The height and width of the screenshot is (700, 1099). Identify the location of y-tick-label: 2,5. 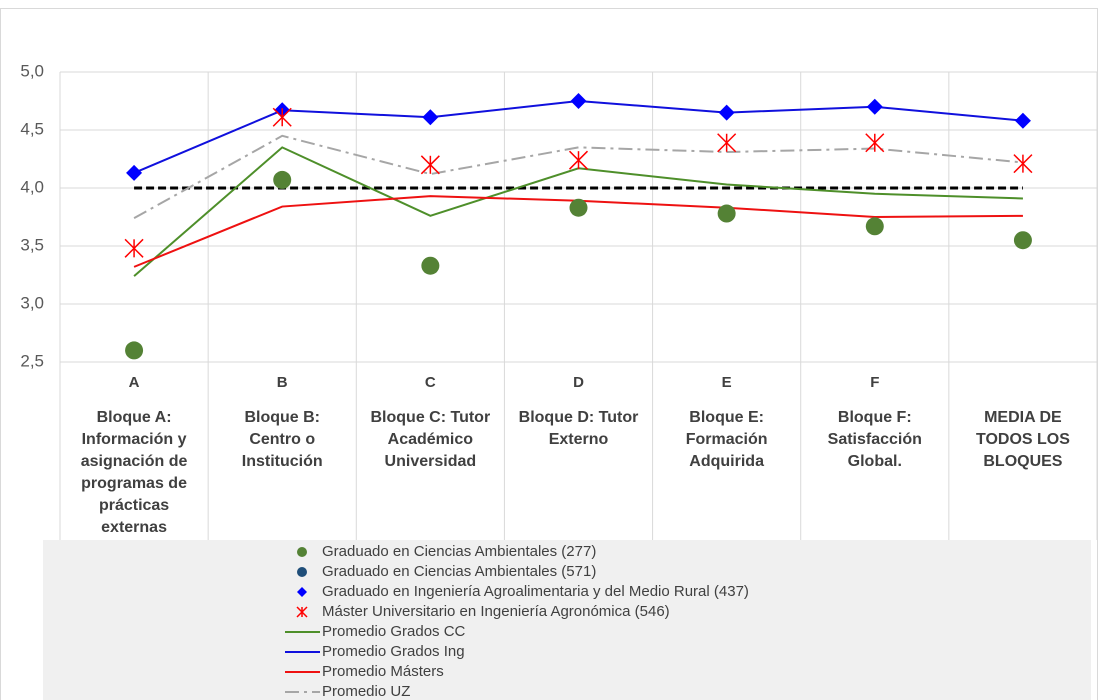
(32, 360).